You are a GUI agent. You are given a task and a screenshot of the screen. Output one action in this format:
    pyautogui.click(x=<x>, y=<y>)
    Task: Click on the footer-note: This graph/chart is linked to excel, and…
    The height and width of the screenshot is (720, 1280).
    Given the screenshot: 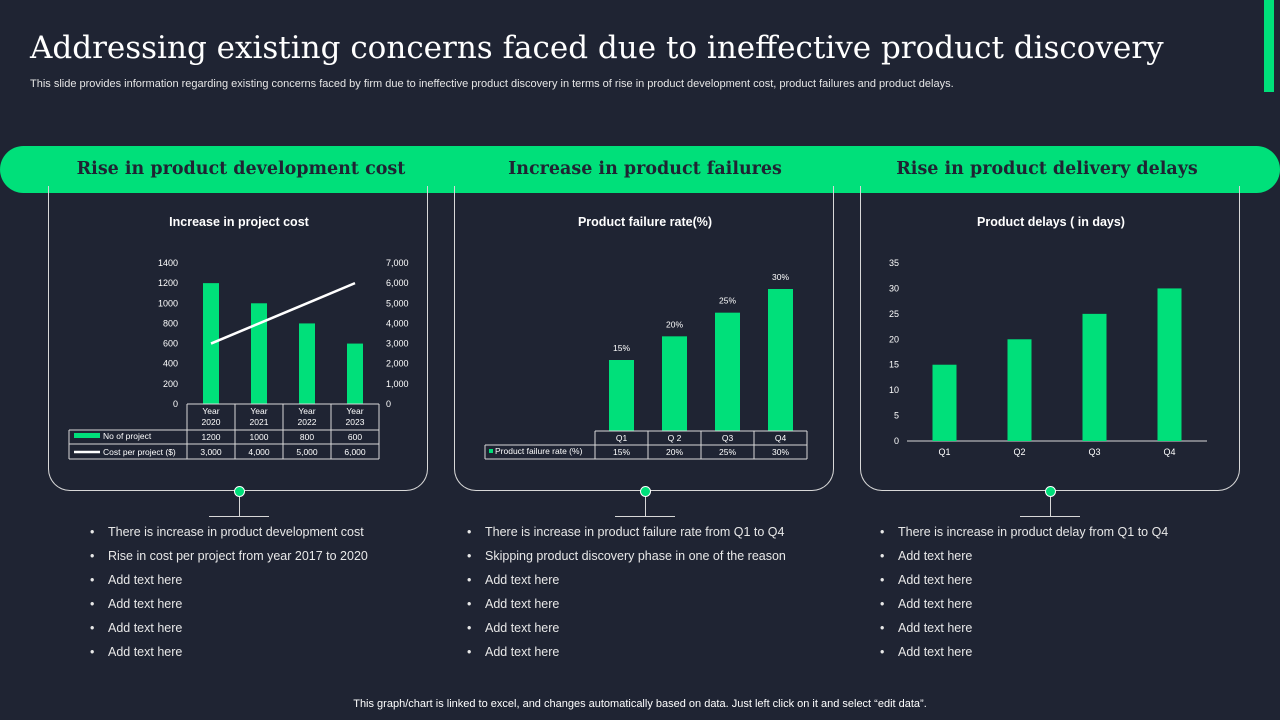 What is the action you would take?
    pyautogui.click(x=640, y=704)
    